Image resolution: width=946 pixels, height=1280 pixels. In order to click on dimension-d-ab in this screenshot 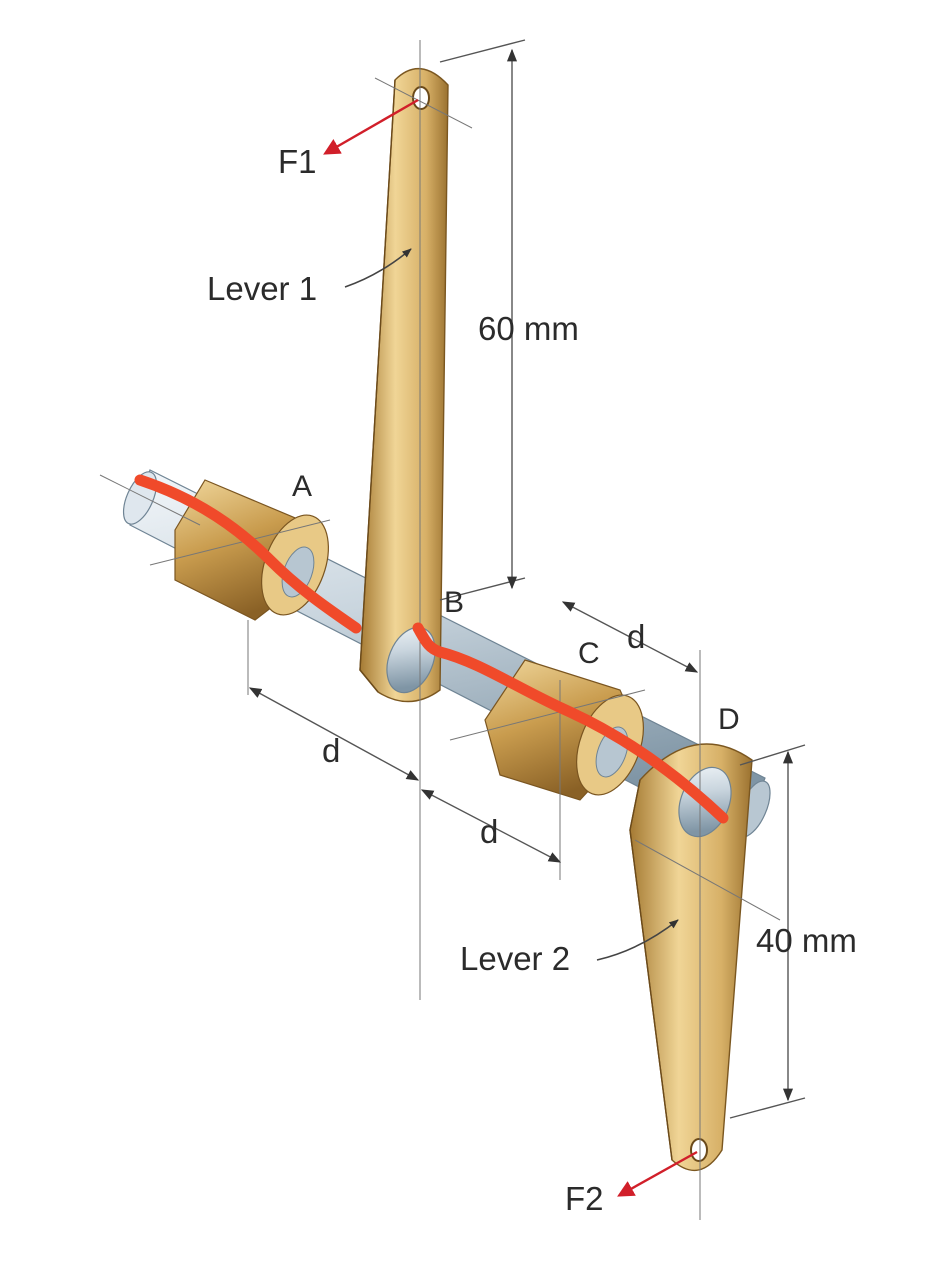, I will do `click(334, 734)`.